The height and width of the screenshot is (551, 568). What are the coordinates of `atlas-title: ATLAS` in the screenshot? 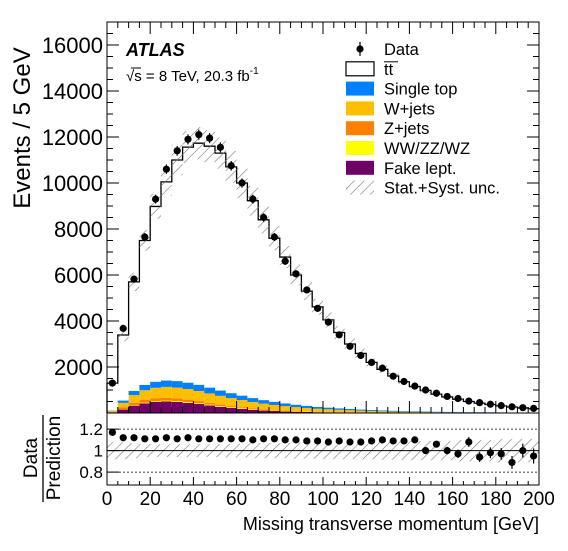 It's located at (155, 50).